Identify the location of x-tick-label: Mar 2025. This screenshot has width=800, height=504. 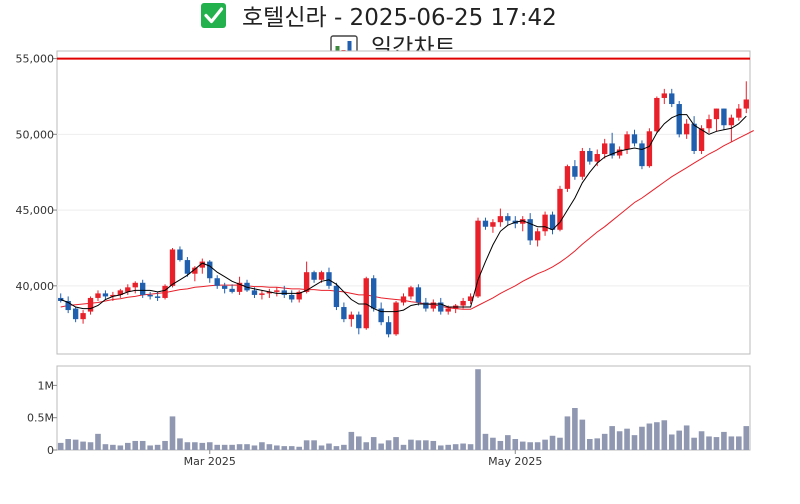
(210, 461).